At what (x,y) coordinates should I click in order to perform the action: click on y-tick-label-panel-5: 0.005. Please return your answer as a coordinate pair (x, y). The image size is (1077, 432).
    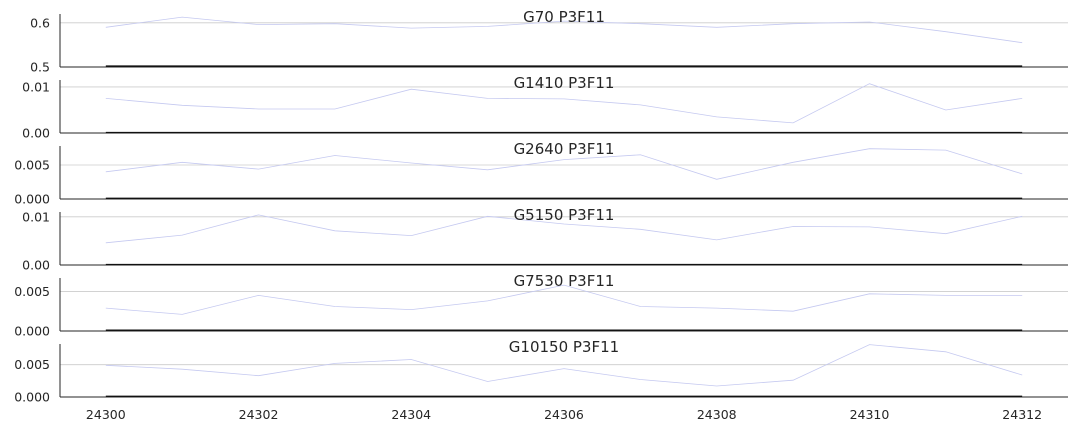
    Looking at the image, I should click on (32, 291).